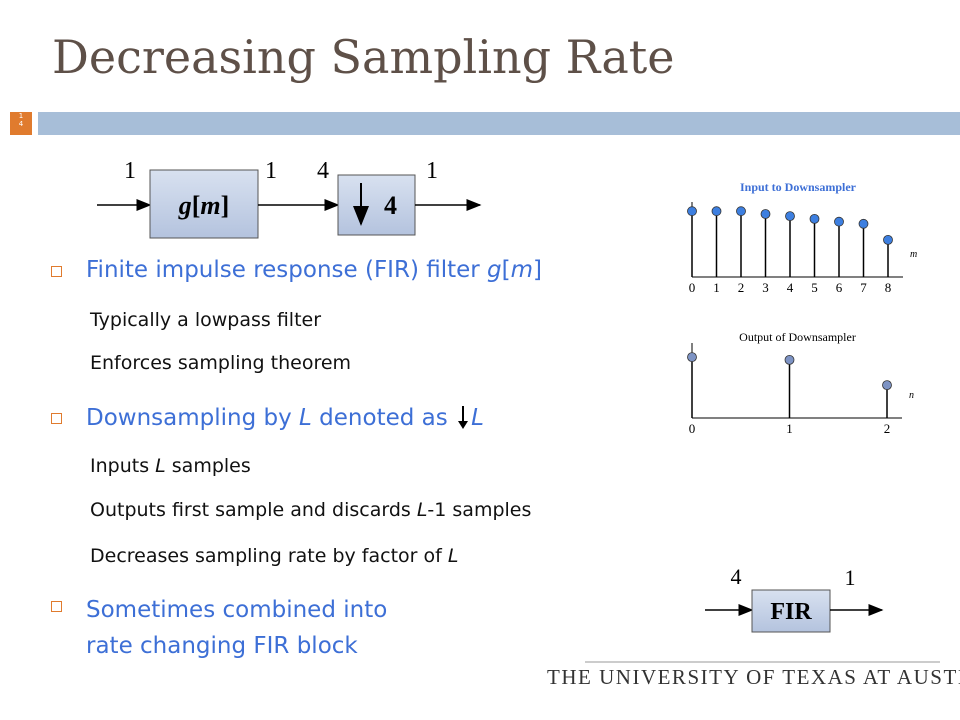 The height and width of the screenshot is (720, 960). What do you see at coordinates (790, 287) in the screenshot?
I see `x-tick-label: 4` at bounding box center [790, 287].